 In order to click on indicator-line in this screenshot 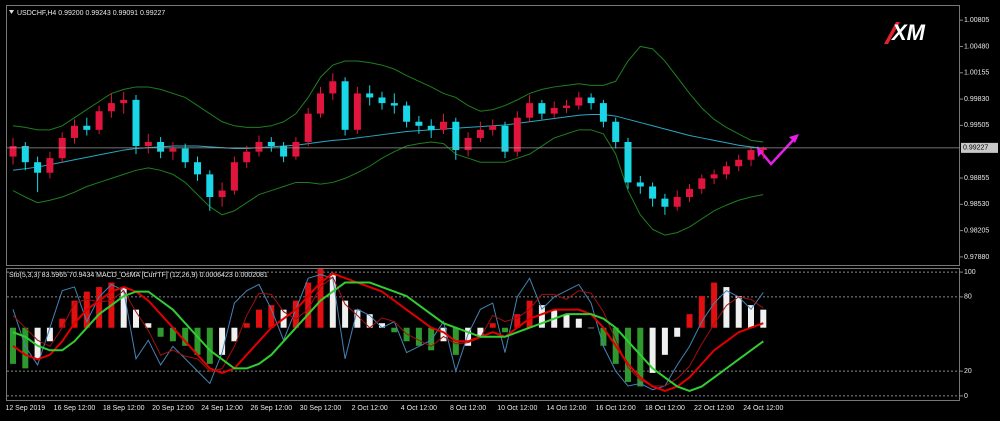, I will do `click(388, 142)`.